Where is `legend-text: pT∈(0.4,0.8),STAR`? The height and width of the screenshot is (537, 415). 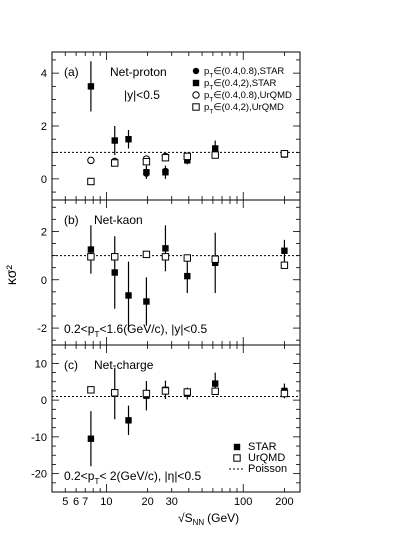
legend-text: pT∈(0.4,0.8),STAR is located at coordinates (244, 72).